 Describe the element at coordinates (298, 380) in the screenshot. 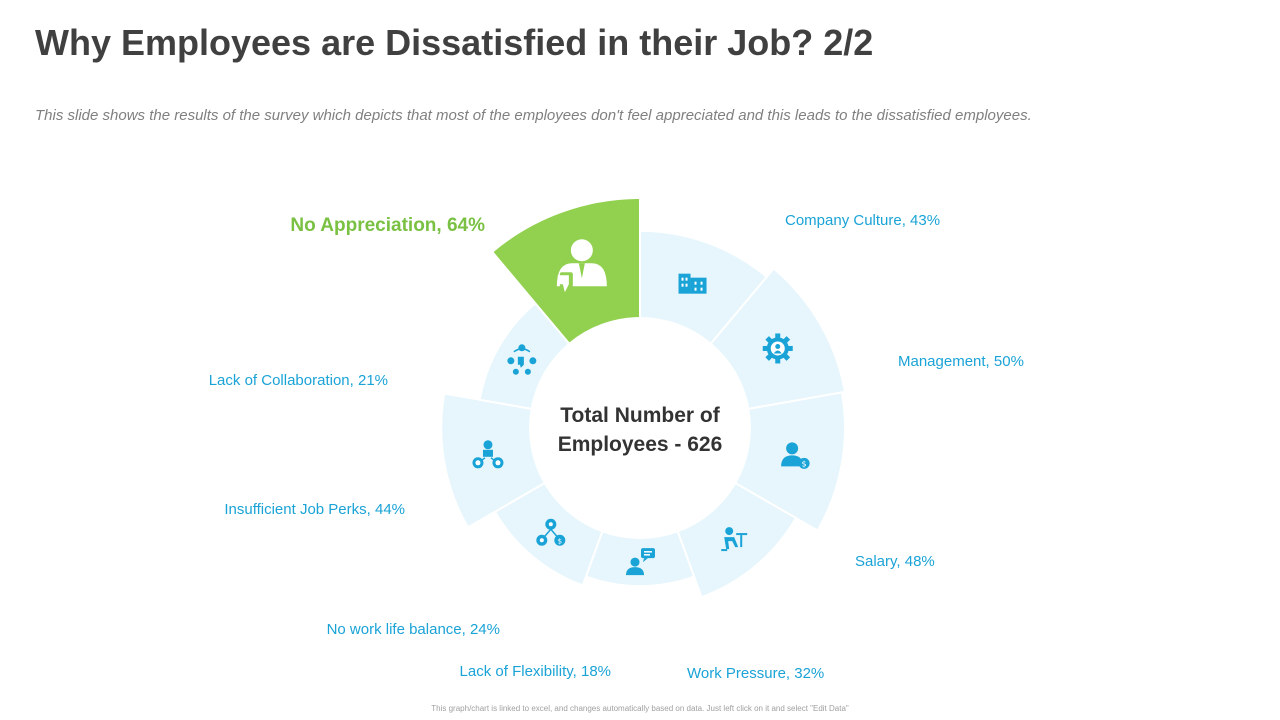

I see `slice-label-lack-of-collaboration: Lack of Collaboration, 21%` at that location.